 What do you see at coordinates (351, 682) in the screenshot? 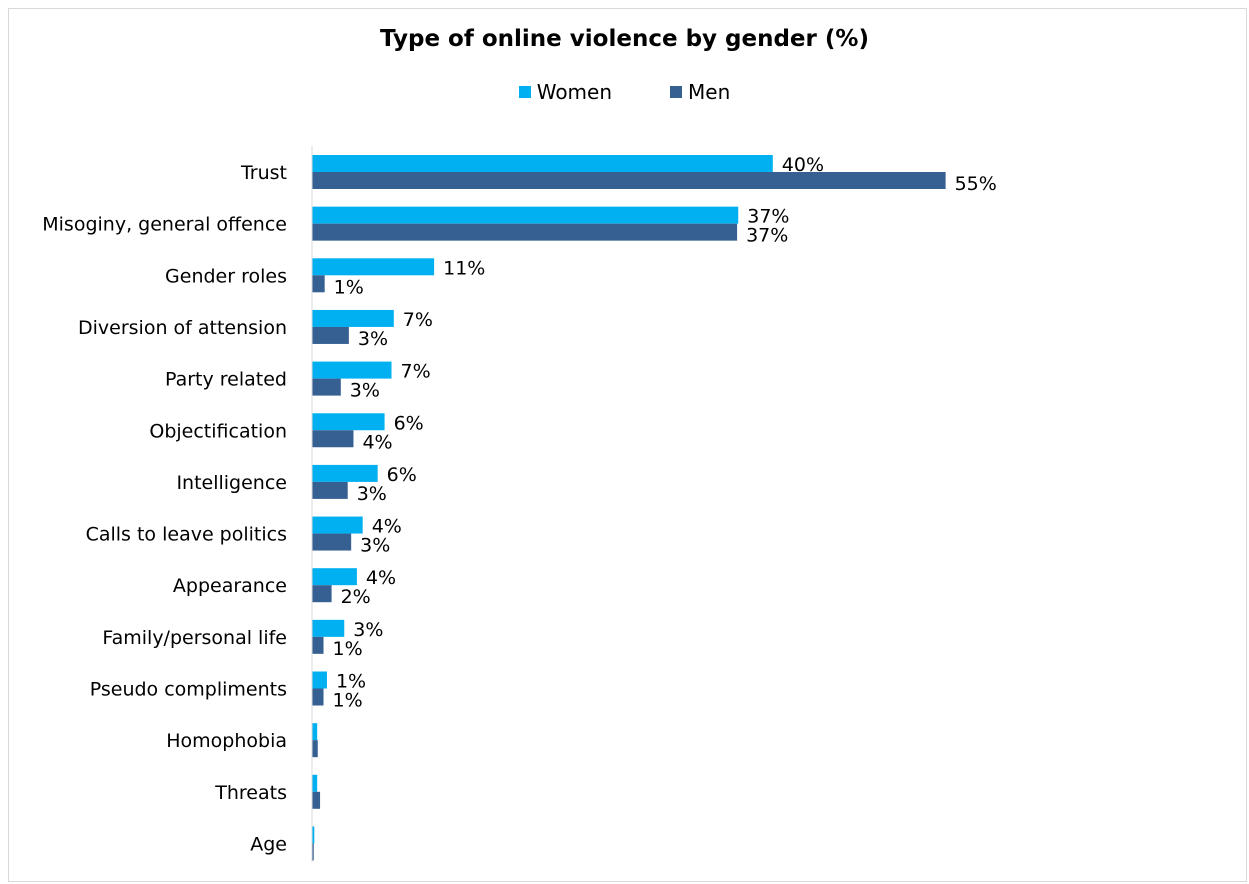
I see `data-label-women: 1%` at bounding box center [351, 682].